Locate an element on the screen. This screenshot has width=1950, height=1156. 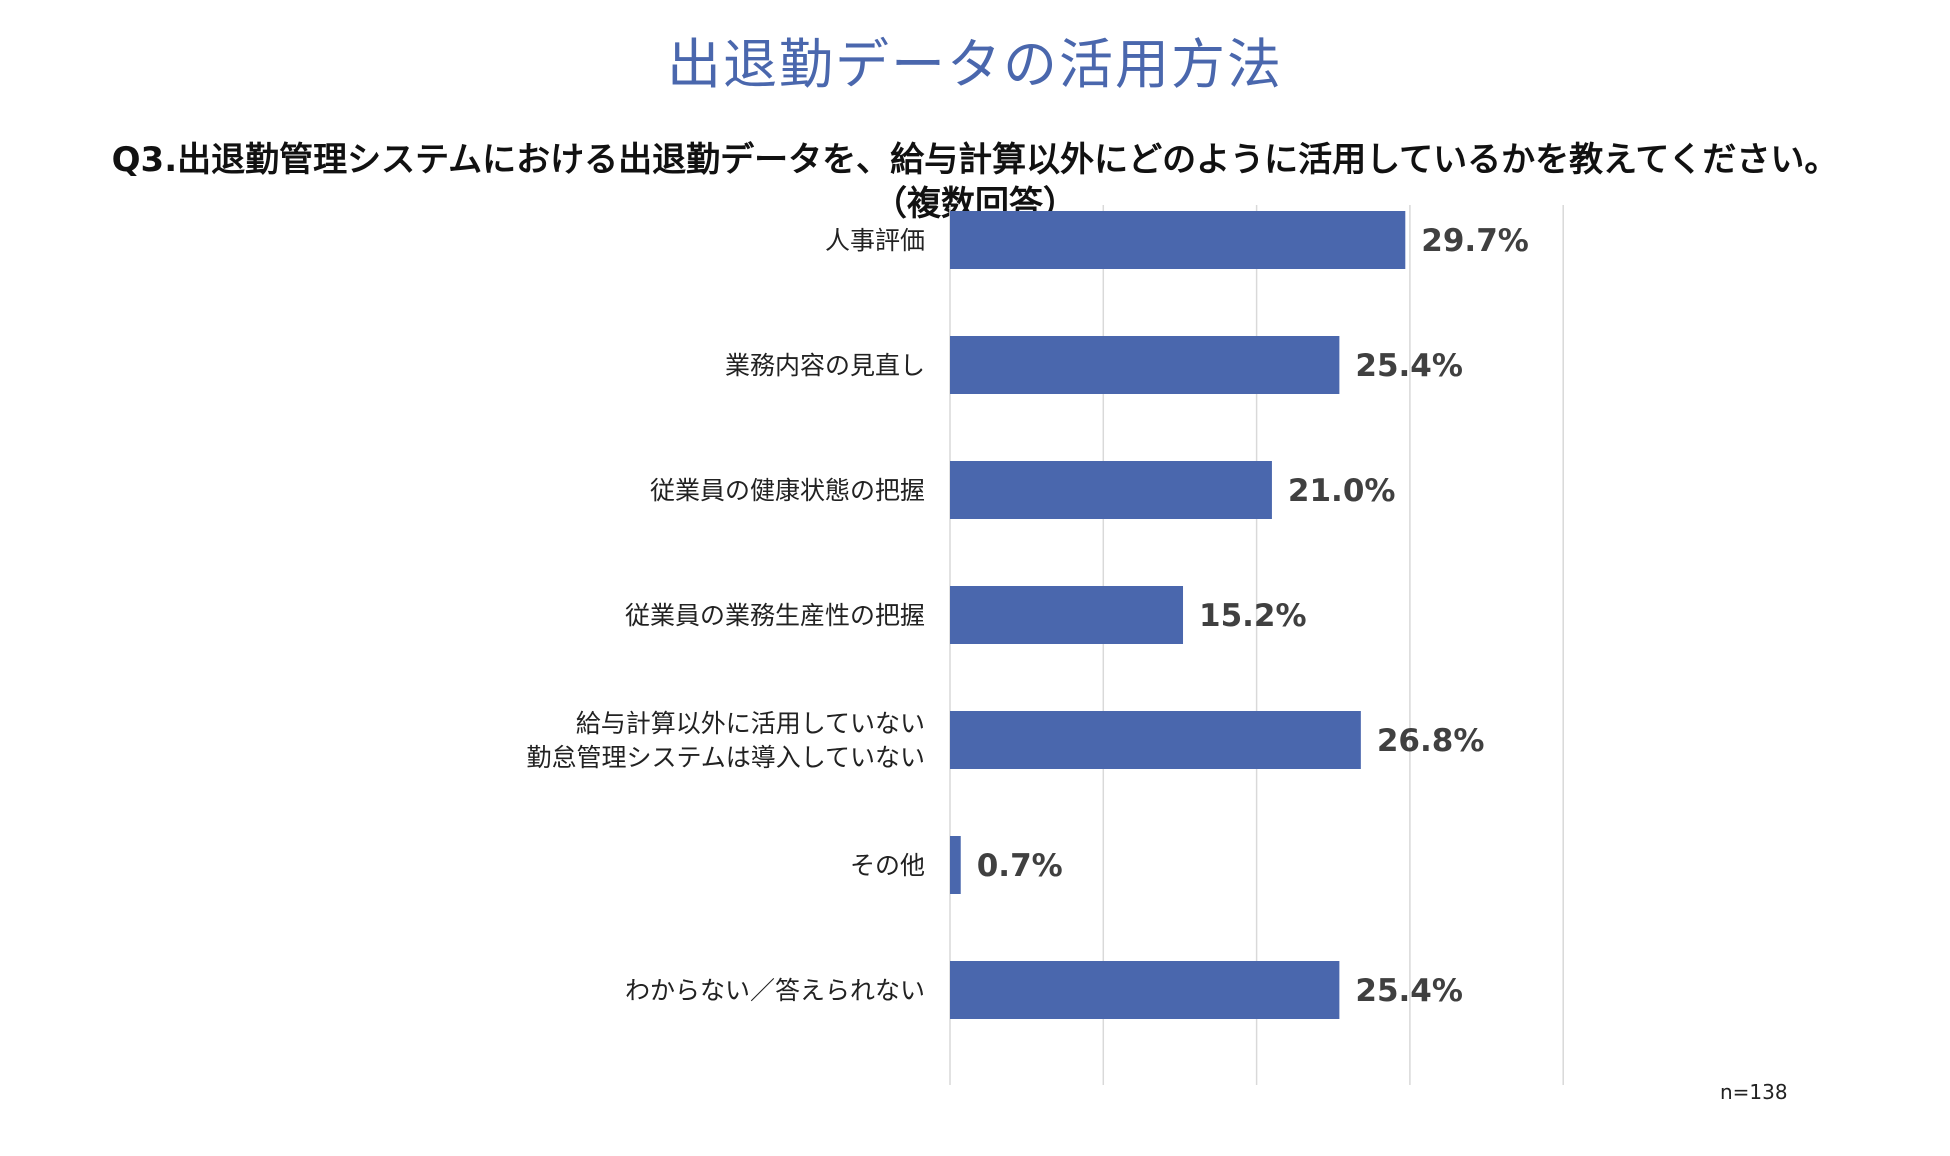
value-label: 15.2% is located at coordinates (1253, 616).